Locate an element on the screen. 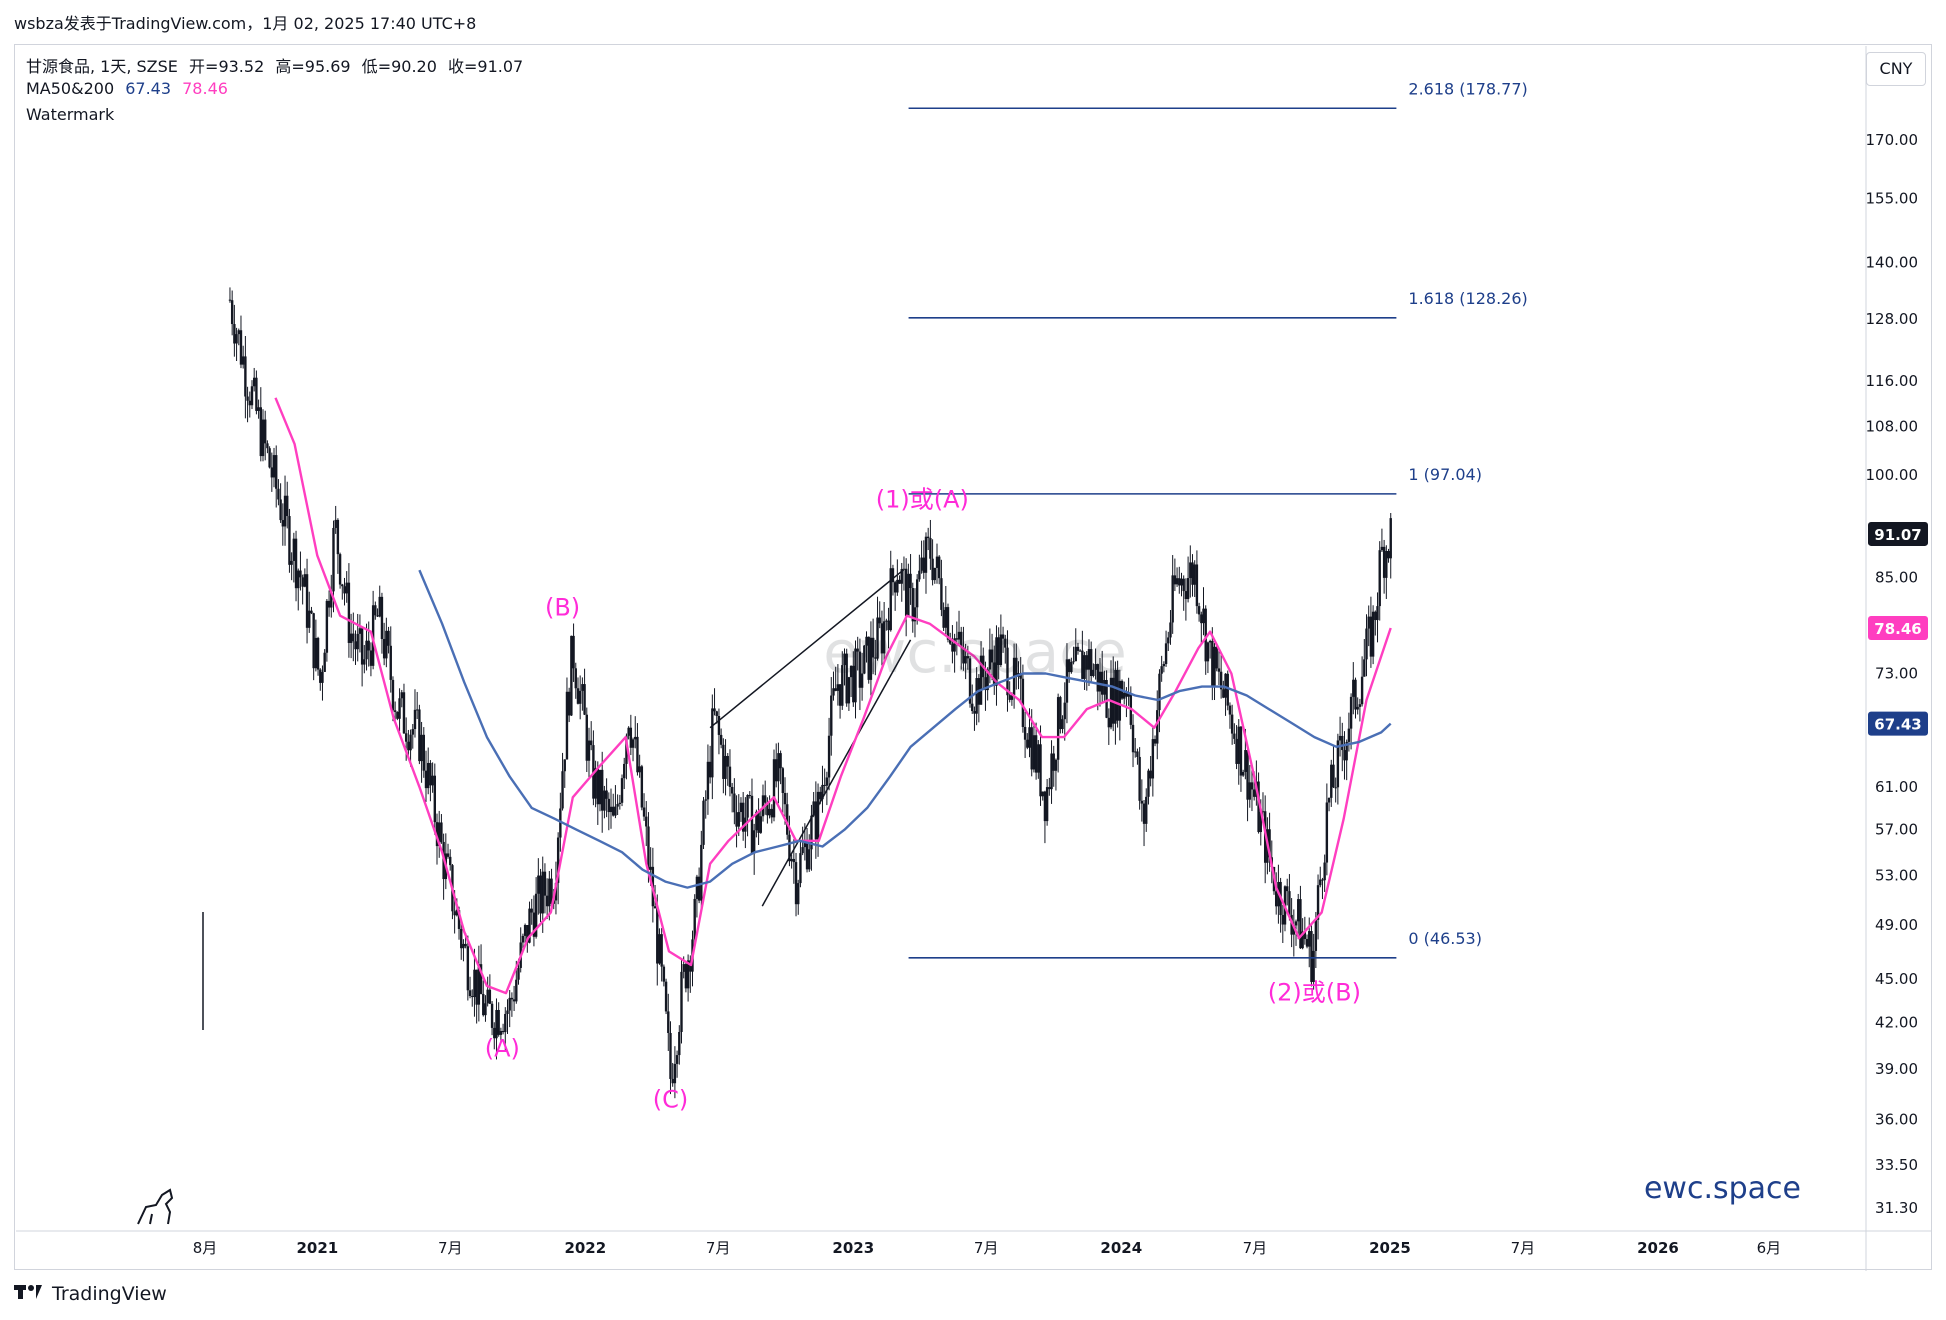 The width and height of the screenshot is (1946, 1320). corner-watermark: ewc.space is located at coordinates (1722, 1188).